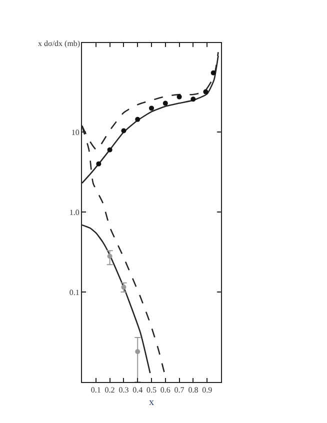  I want to click on x-tick-label: 0.2, so click(109, 390).